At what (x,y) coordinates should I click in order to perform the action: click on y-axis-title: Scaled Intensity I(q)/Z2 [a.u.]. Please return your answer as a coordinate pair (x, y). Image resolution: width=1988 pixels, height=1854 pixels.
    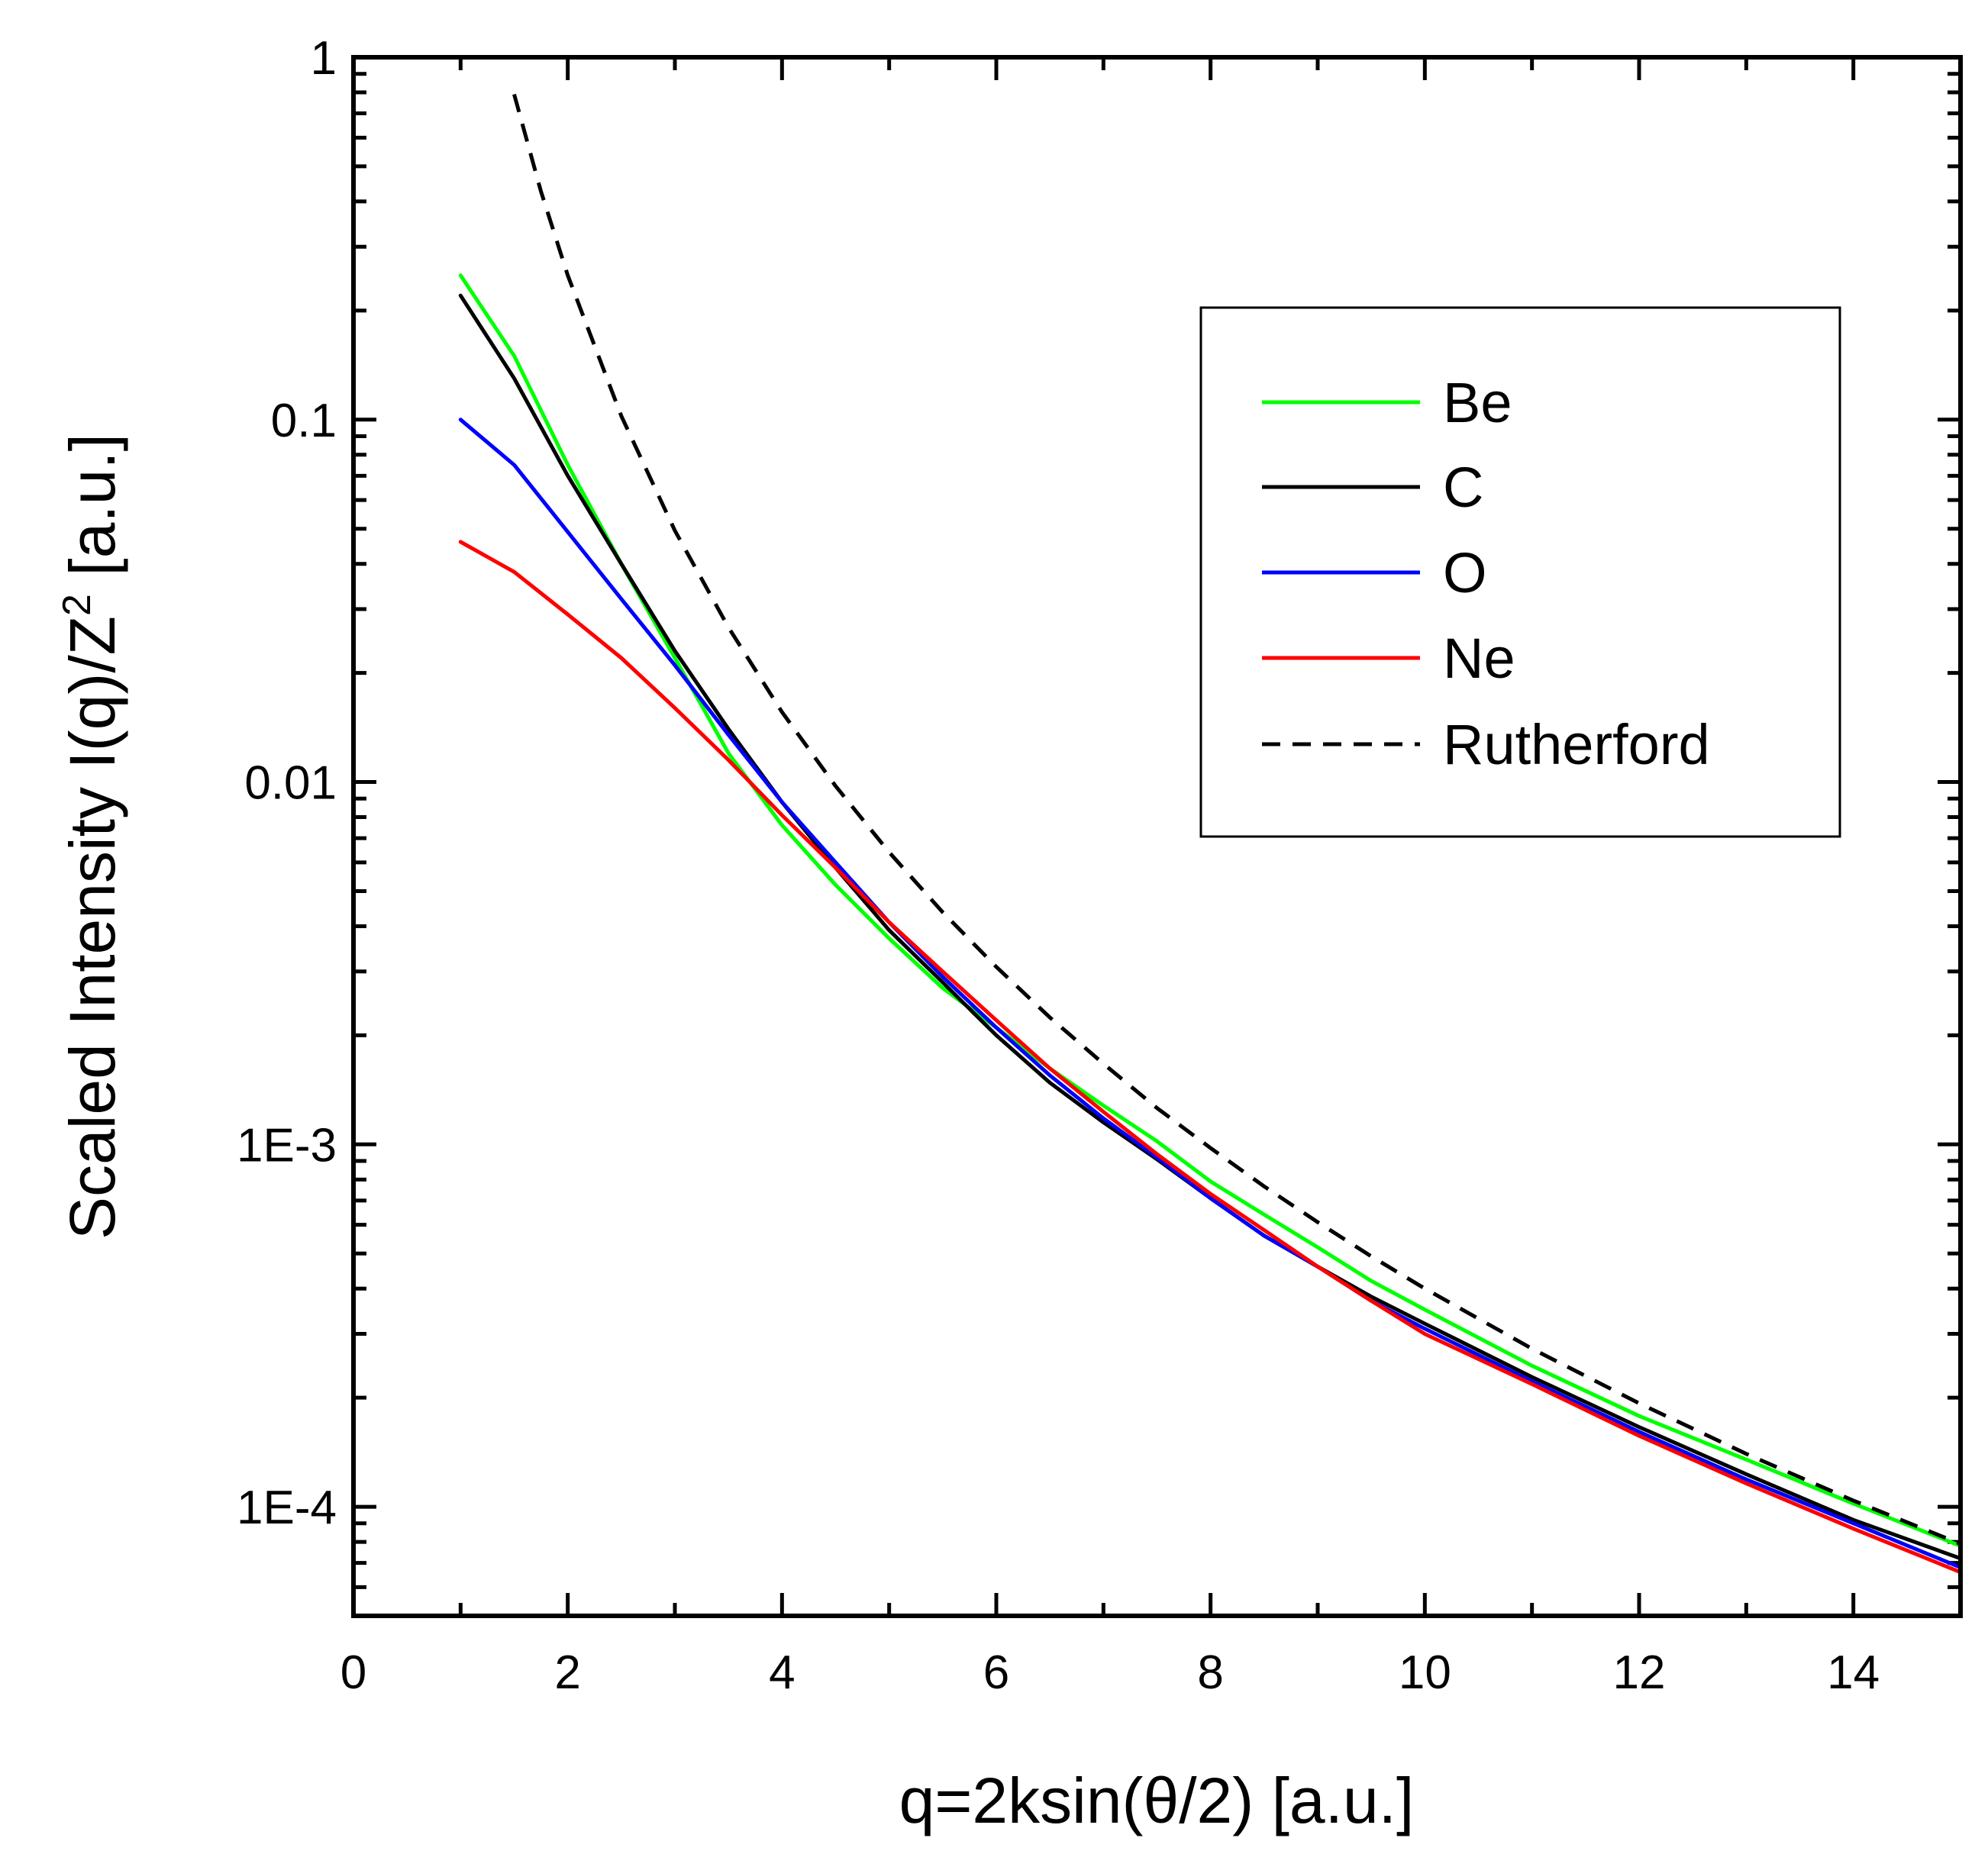
    Looking at the image, I should click on (91, 837).